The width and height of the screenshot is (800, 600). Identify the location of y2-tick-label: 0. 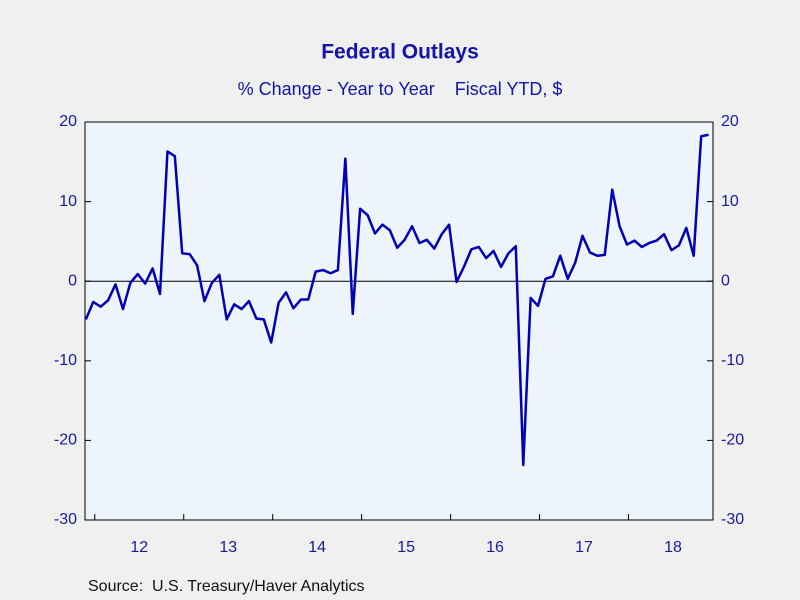
(725, 280).